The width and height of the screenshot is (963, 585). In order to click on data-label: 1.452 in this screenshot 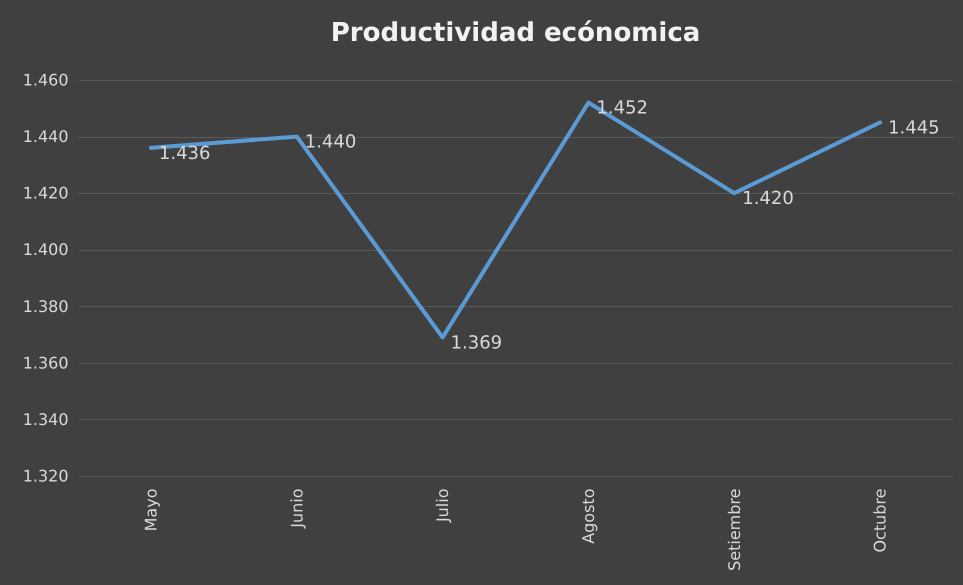, I will do `click(622, 108)`.